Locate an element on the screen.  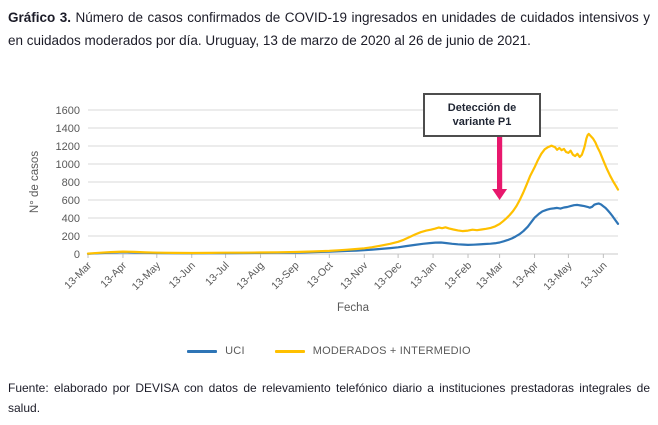
variant-p1-annotation: Detección de variante P1 is located at coordinates (482, 115).